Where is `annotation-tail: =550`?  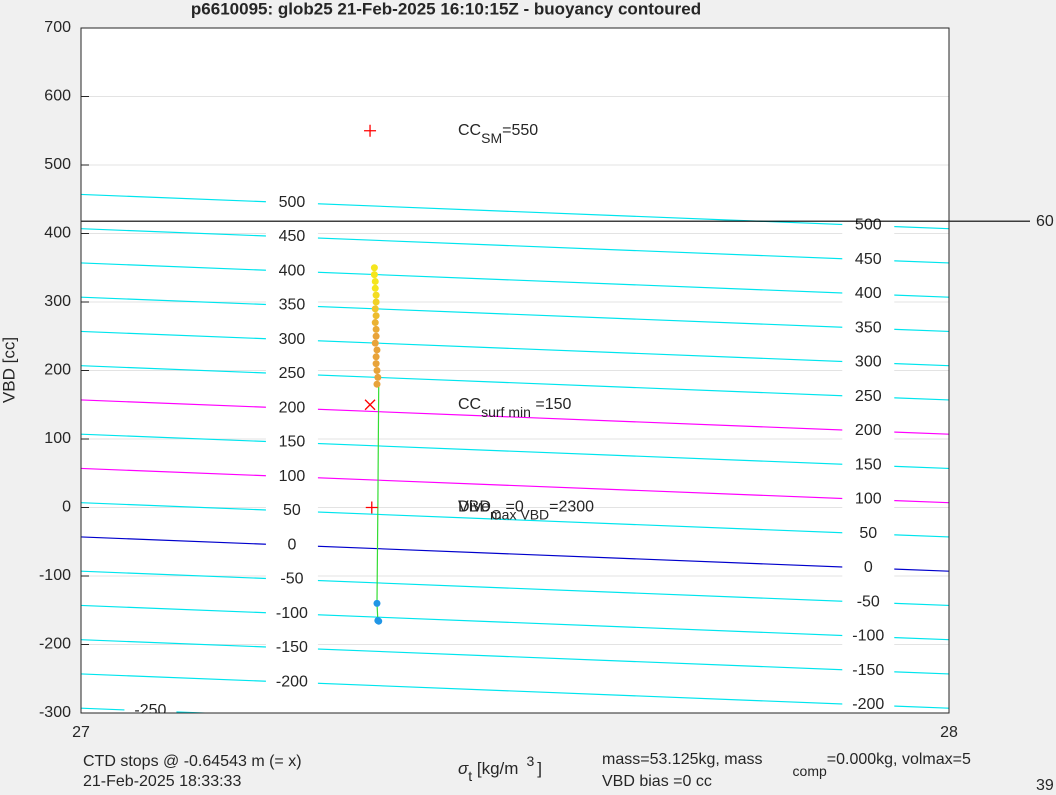
annotation-tail: =550 is located at coordinates (520, 130).